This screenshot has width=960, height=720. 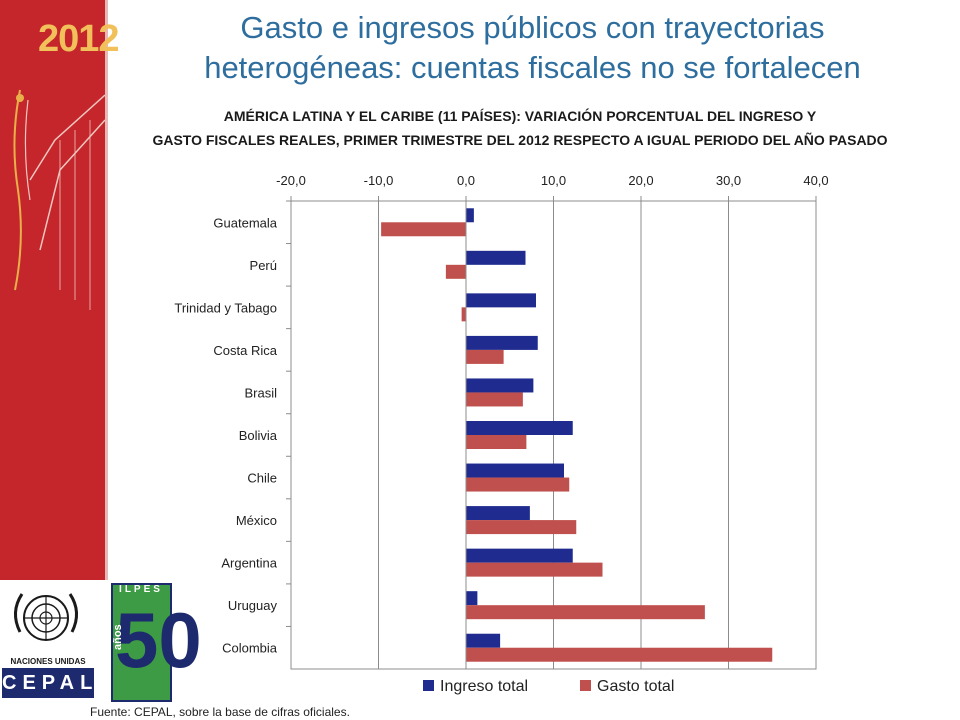 What do you see at coordinates (48, 683) in the screenshot?
I see `cepal-logo-text: CEPAL` at bounding box center [48, 683].